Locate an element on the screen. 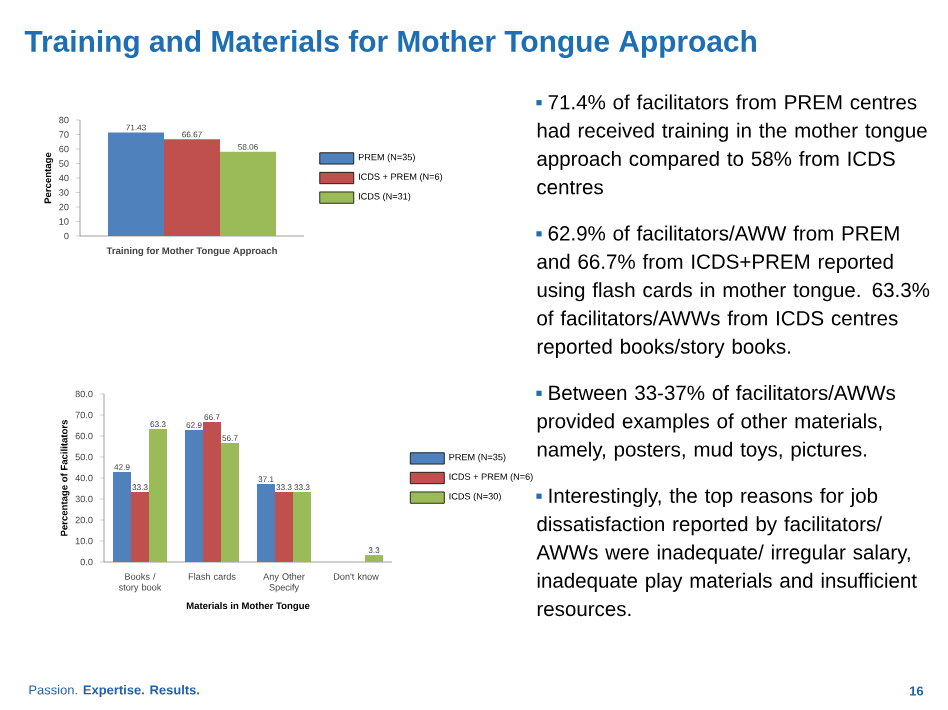 This screenshot has height=710, width=948. text: Training and Materials for Mother Tongue Approach is located at coordinates (390, 44).